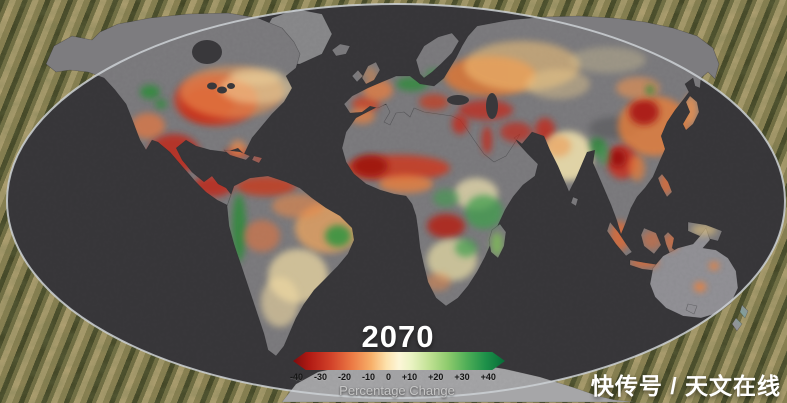 The width and height of the screenshot is (787, 403). I want to click on hotspot-brazil-north-orange, so click(298, 206).